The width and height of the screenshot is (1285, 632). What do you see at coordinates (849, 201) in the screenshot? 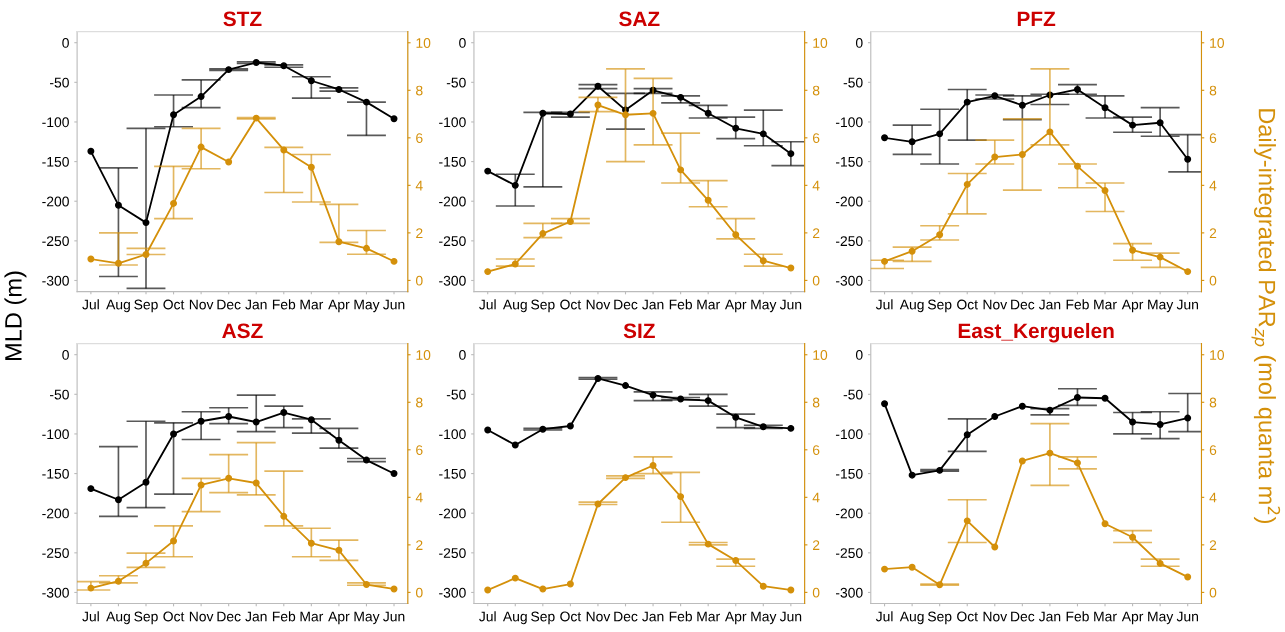
I see `y-tick-label: -200` at bounding box center [849, 201].